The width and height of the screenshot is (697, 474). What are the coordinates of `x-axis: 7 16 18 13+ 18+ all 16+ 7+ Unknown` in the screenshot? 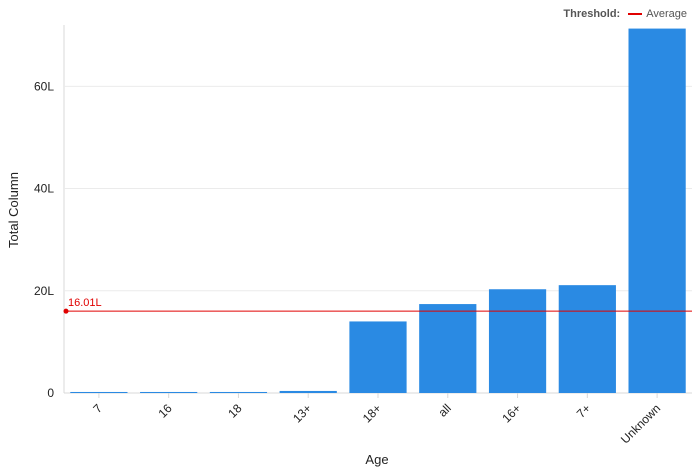 It's located at (376, 419).